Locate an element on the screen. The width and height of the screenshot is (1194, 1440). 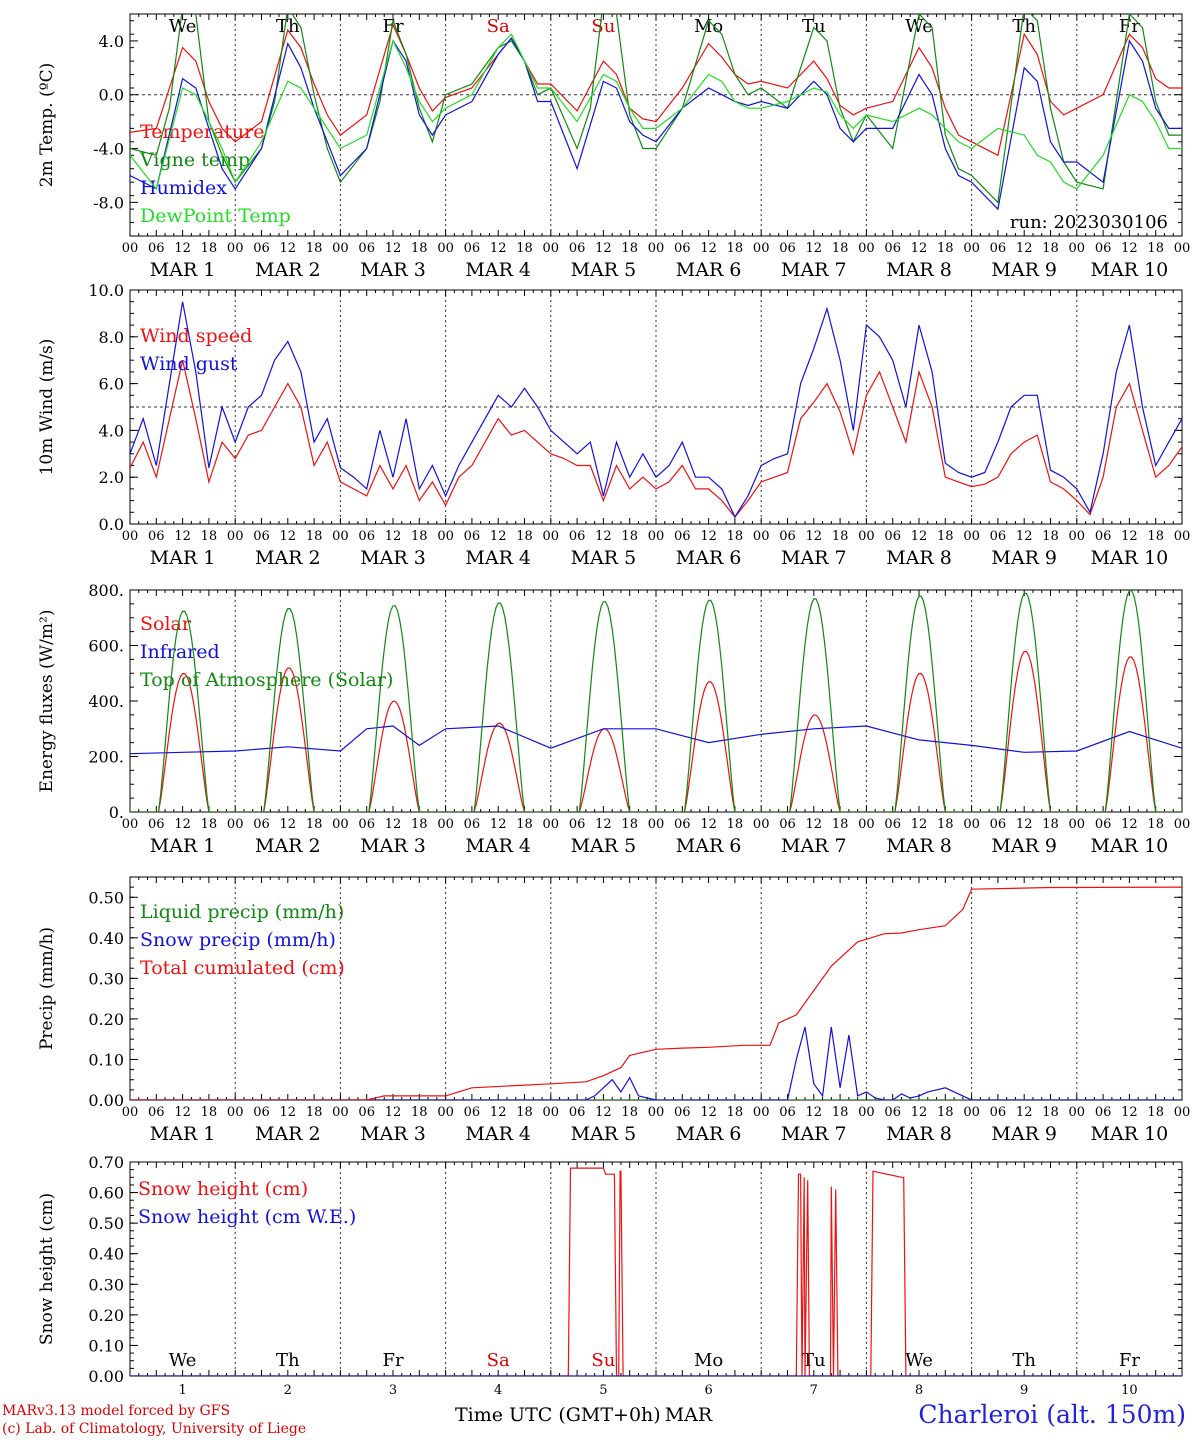
series-line-blue is located at coordinates (656, 410).